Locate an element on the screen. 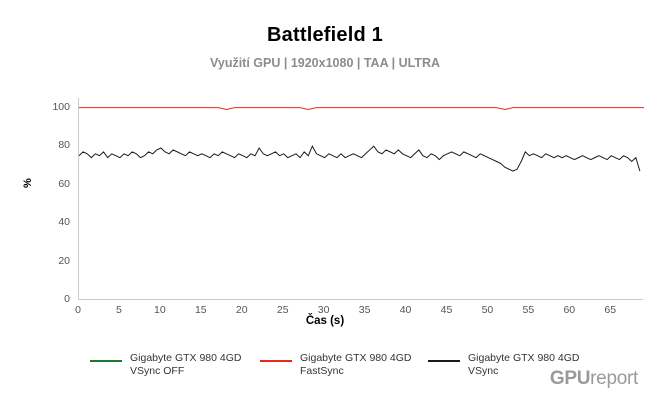 The width and height of the screenshot is (650, 400). watermark-light: report is located at coordinates (614, 378).